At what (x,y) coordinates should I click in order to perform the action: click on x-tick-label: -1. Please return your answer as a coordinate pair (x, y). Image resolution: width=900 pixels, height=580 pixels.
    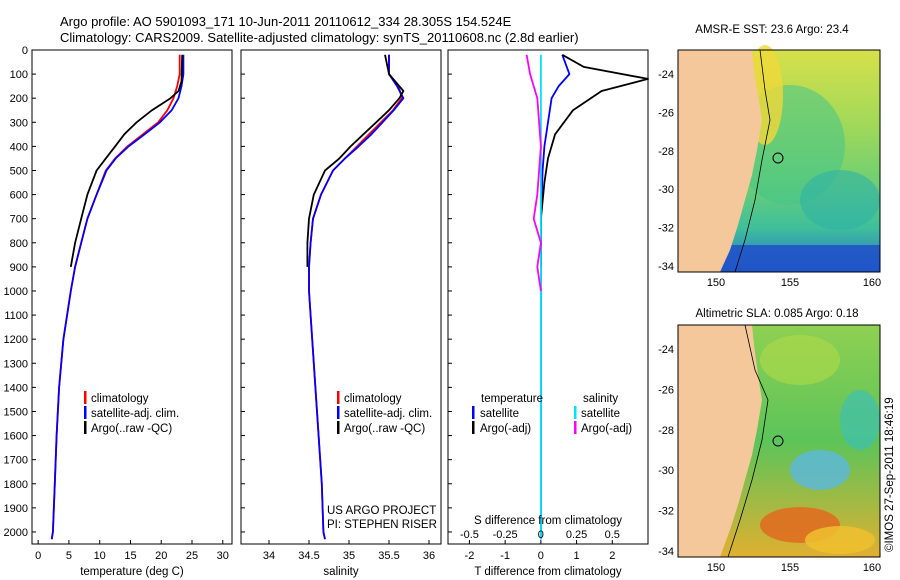
    Looking at the image, I should click on (505, 556).